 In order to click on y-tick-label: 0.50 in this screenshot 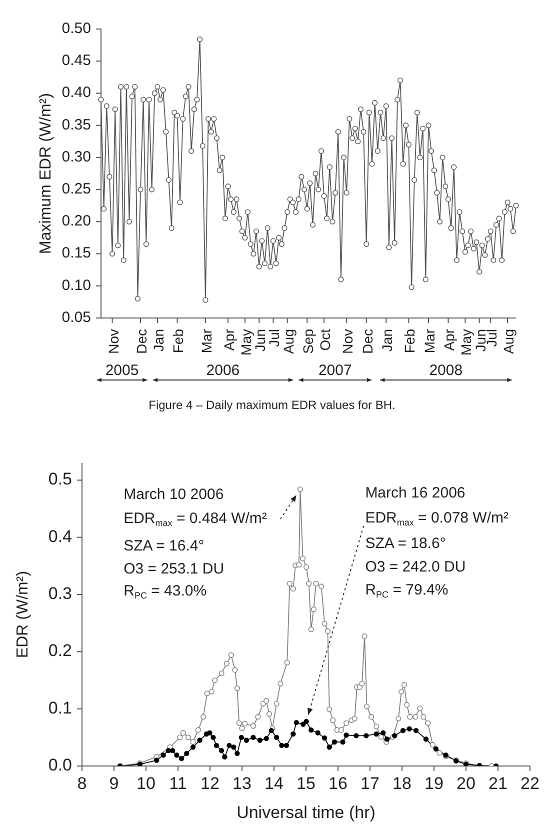, I will do `click(76, 28)`.